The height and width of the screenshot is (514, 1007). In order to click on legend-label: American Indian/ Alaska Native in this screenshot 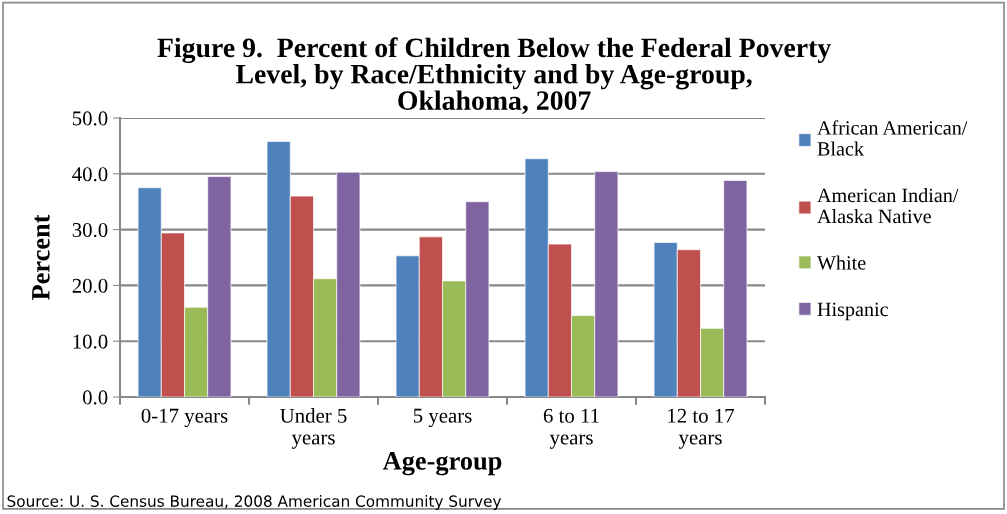, I will do `click(888, 205)`.